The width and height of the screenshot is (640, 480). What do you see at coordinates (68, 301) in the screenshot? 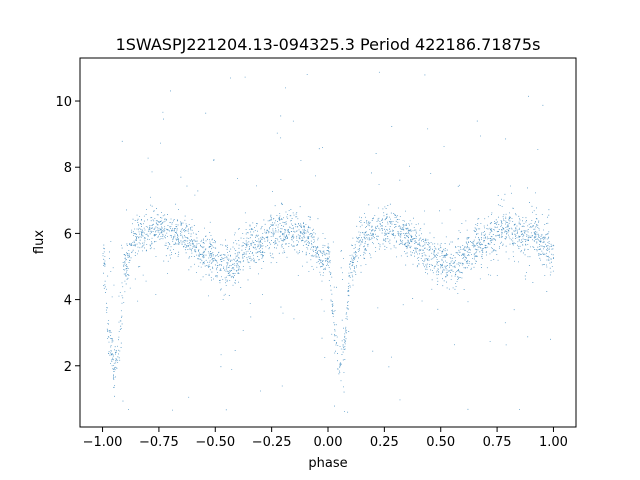
I see `y-tick-label: 4` at bounding box center [68, 301].